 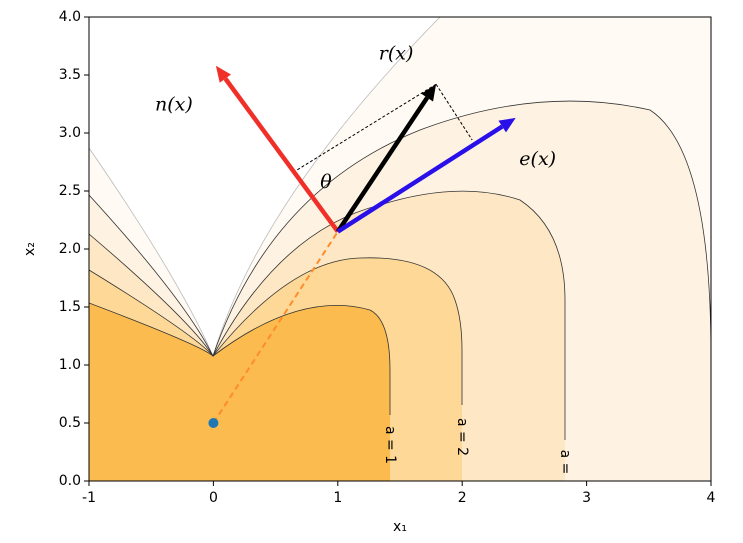 What do you see at coordinates (70, 423) in the screenshot?
I see `y-tick-label: 0.5` at bounding box center [70, 423].